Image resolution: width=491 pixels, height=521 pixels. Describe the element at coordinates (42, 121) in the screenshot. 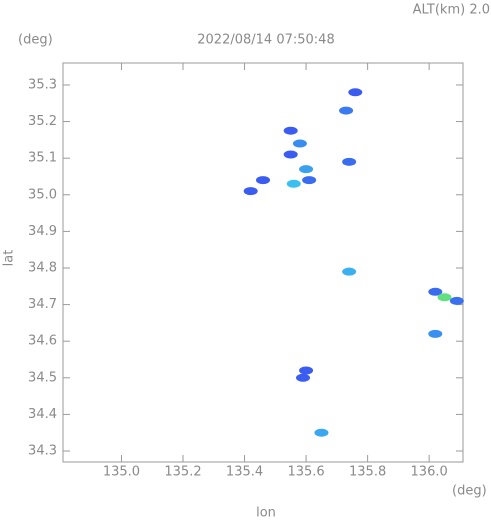

I see `y-tick-label: 35.2` at that location.